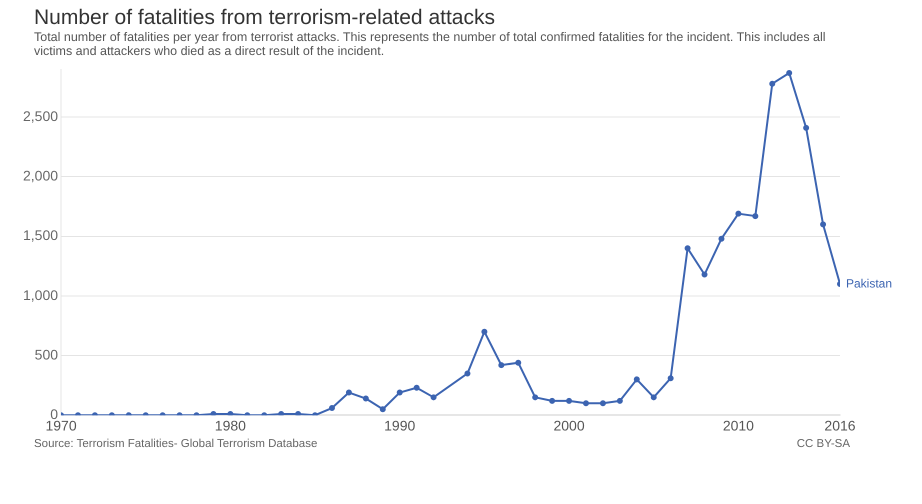  What do you see at coordinates (823, 444) in the screenshot?
I see `text: CC BY-SA` at bounding box center [823, 444].